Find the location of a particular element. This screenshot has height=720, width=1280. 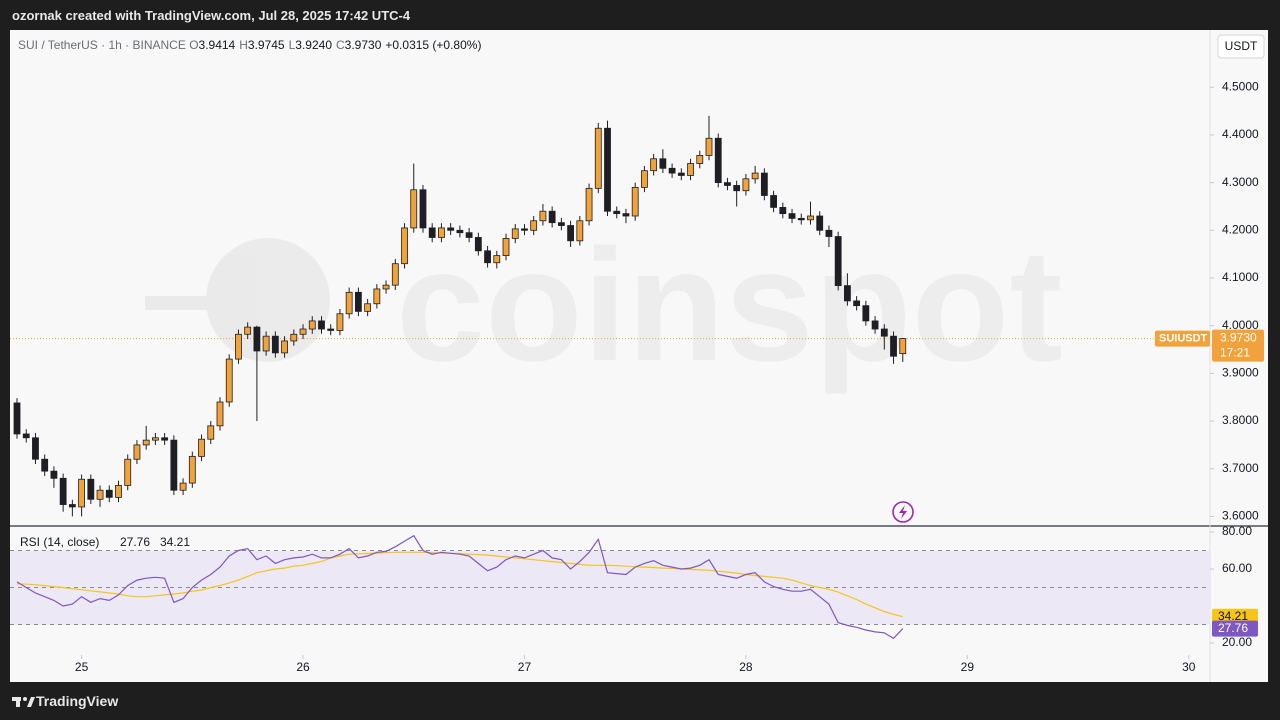

x-tick-label: 29 is located at coordinates (968, 667).